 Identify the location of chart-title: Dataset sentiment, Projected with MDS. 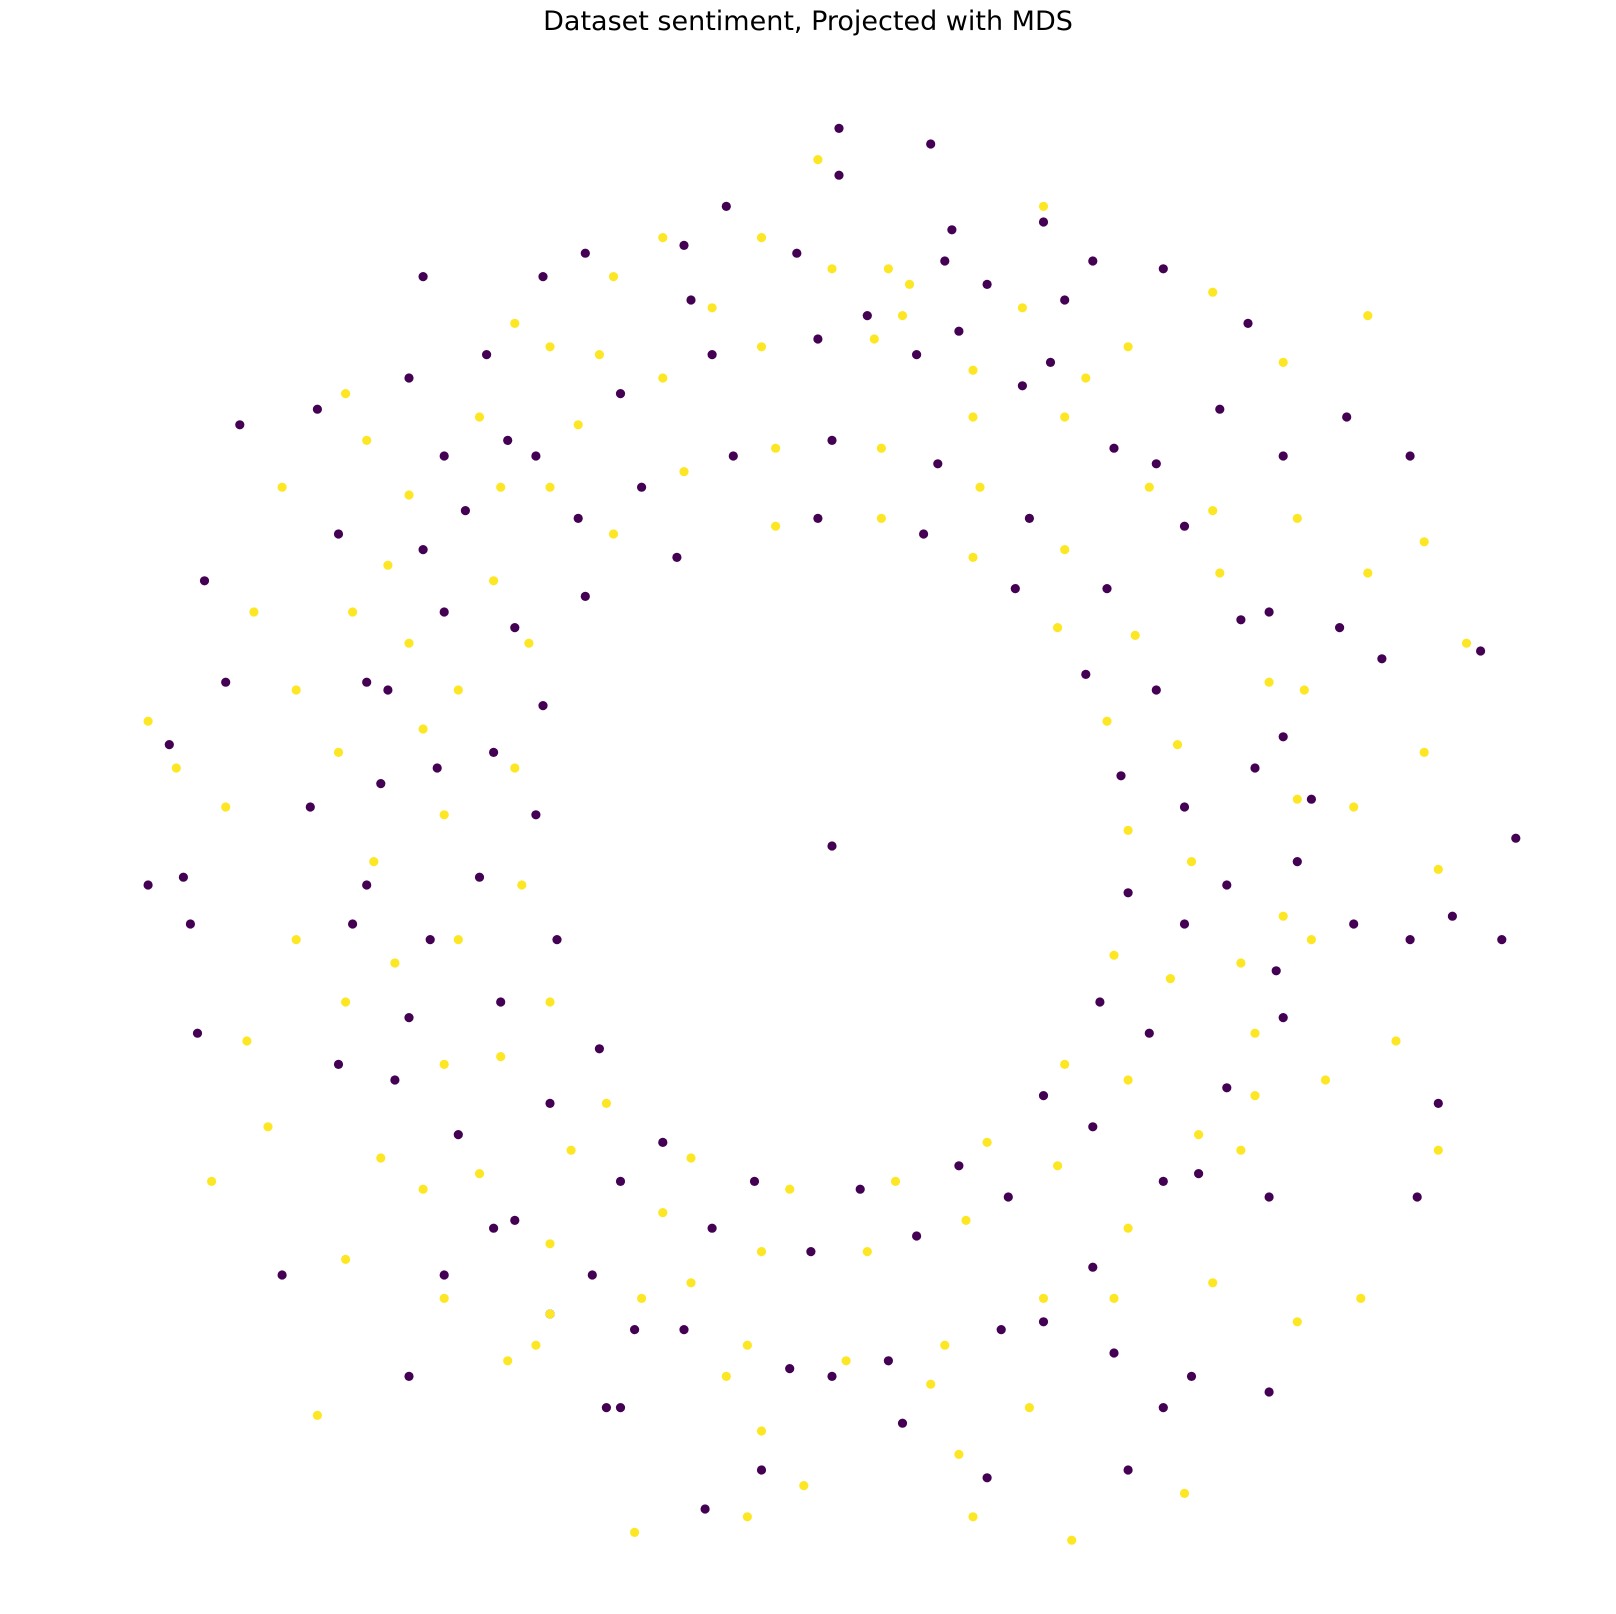
(808, 21).